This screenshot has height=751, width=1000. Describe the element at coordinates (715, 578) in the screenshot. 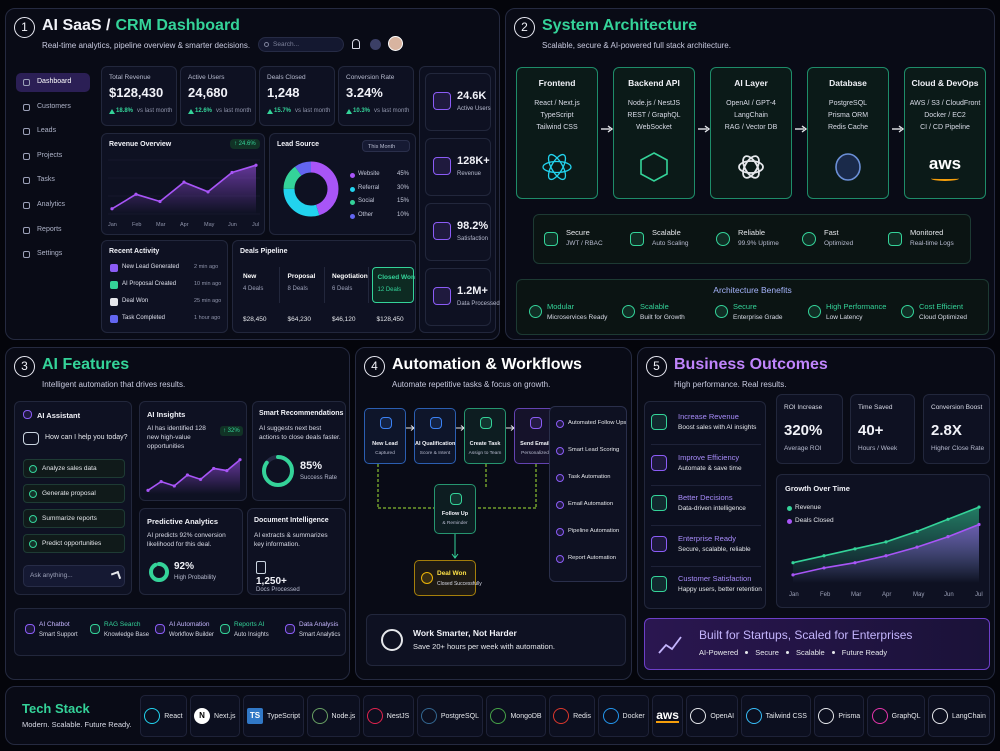

I see `outcome-name: Customer Satisfaction` at that location.